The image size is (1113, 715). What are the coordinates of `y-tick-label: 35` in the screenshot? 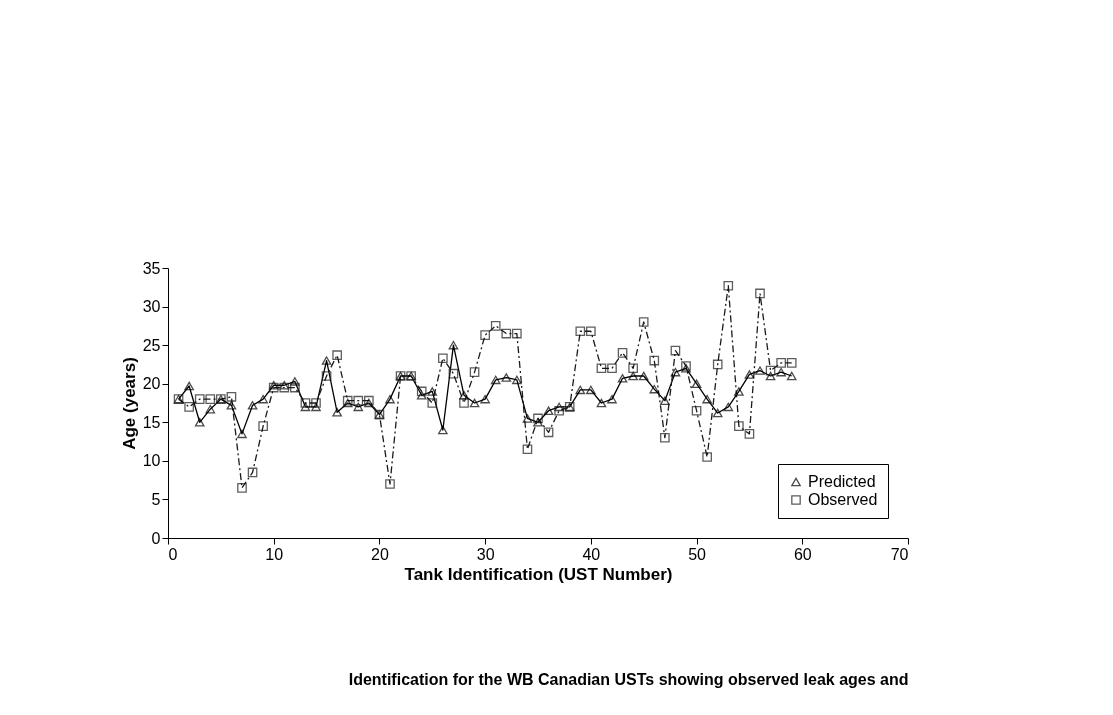 It's located at (151, 268).